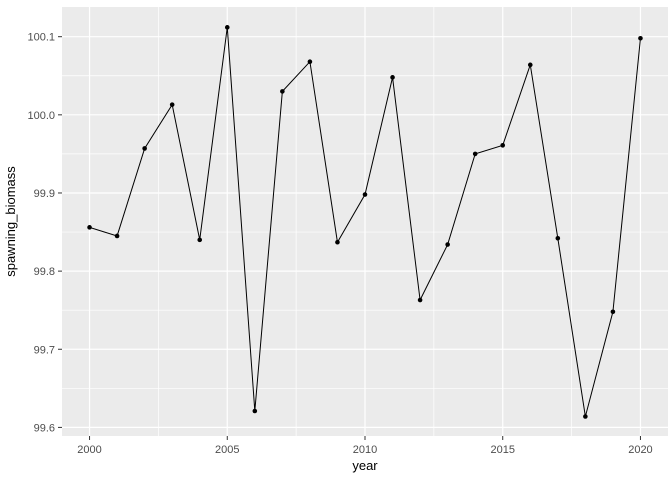 The height and width of the screenshot is (480, 672). Describe the element at coordinates (89, 450) in the screenshot. I see `x-tick-label: 2000` at that location.